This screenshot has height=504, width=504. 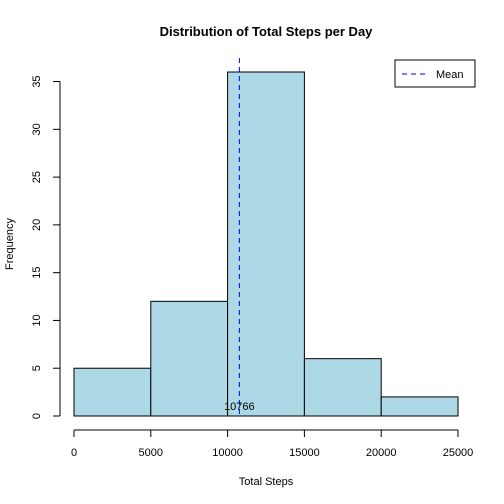 What do you see at coordinates (37, 225) in the screenshot?
I see `y-tick-label-4: 20` at bounding box center [37, 225].